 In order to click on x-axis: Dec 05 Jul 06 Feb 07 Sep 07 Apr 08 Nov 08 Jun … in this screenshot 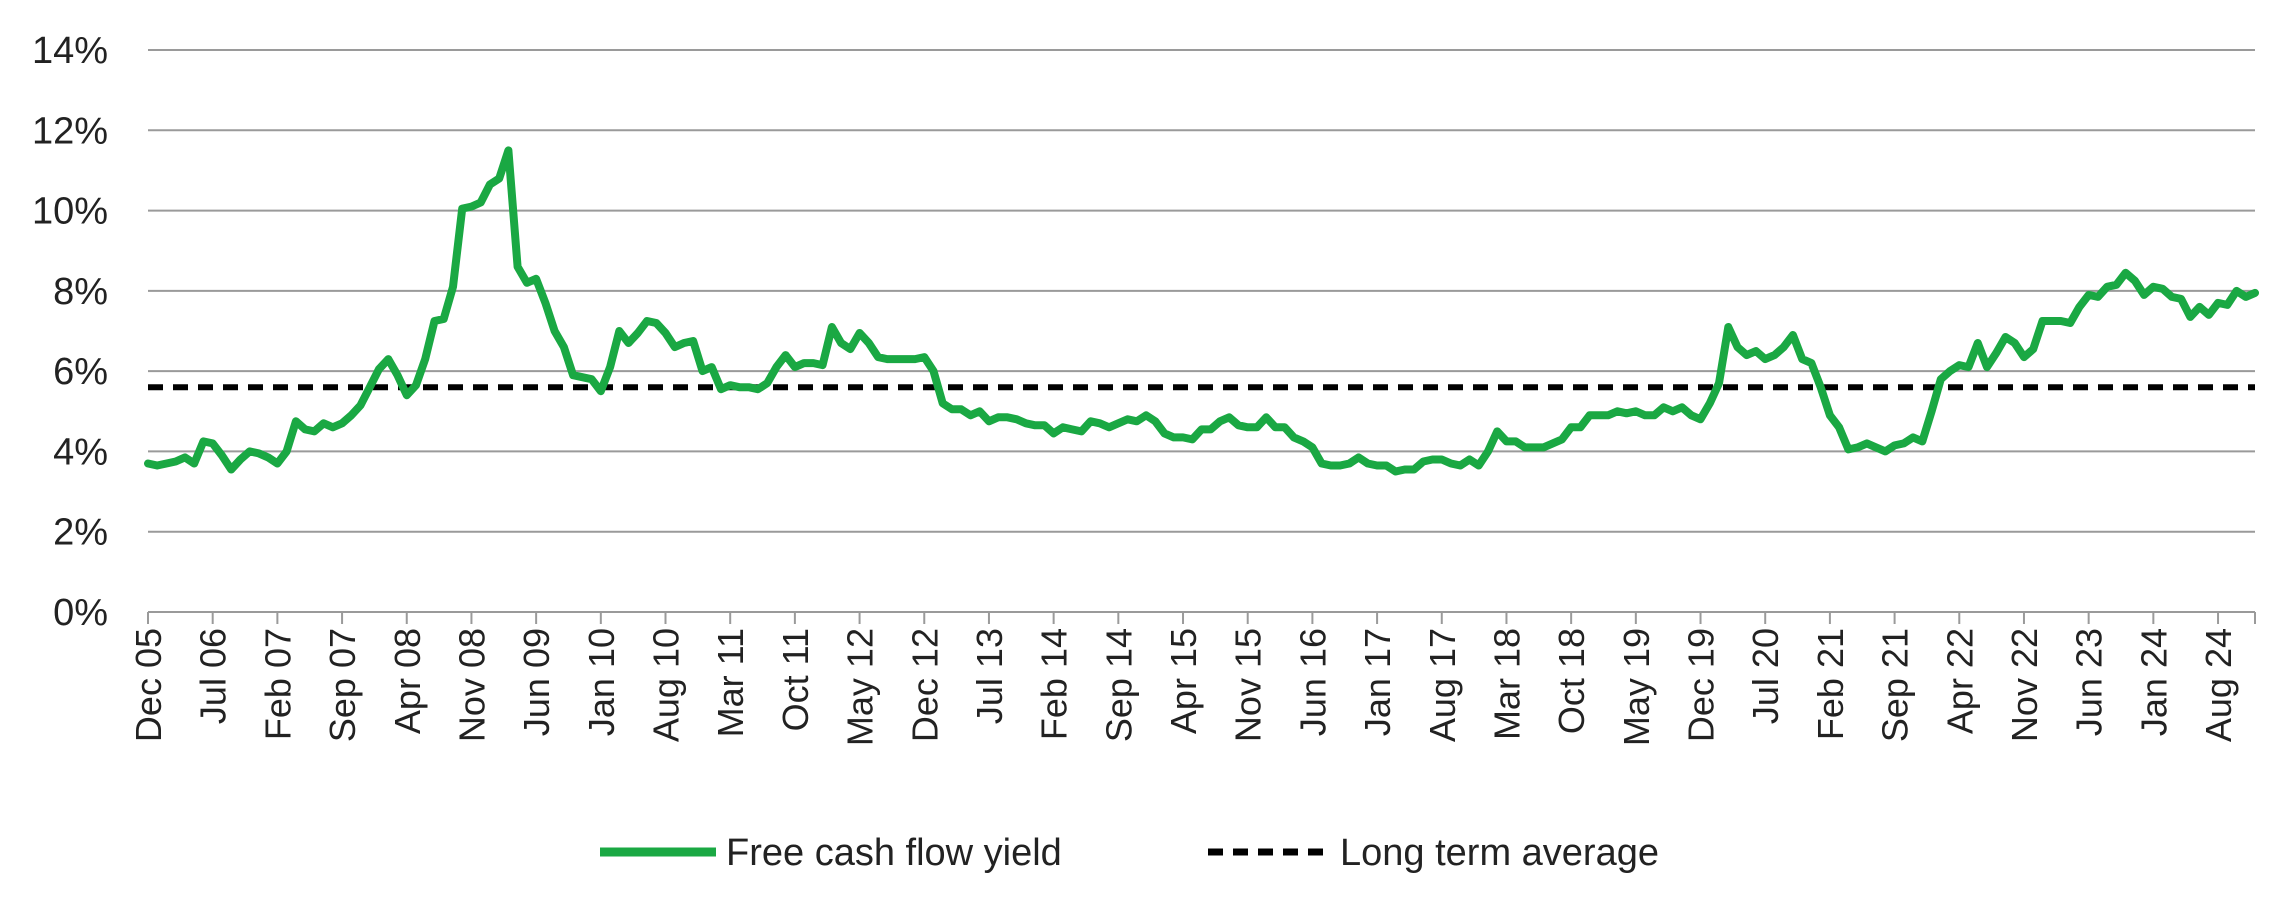, I will do `click(1192, 678)`.